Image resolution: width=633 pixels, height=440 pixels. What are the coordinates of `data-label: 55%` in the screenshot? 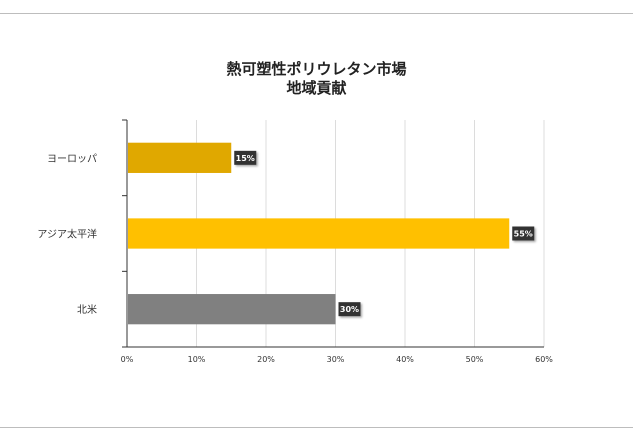 It's located at (523, 234).